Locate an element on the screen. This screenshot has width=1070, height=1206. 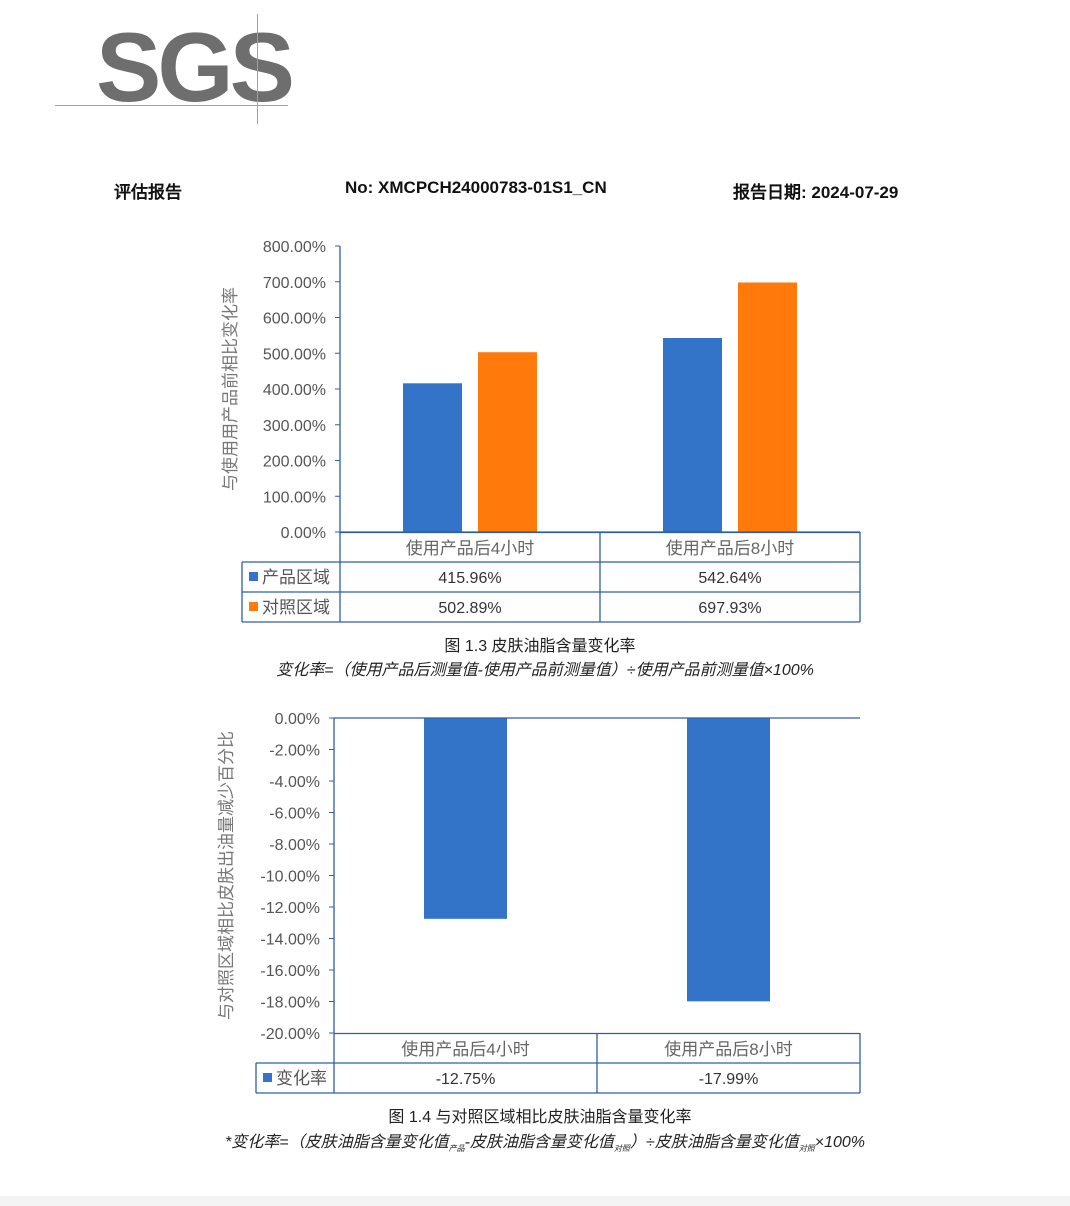
formula-part-b: -皮肤油脂含量变化值 is located at coordinates (539, 1142).